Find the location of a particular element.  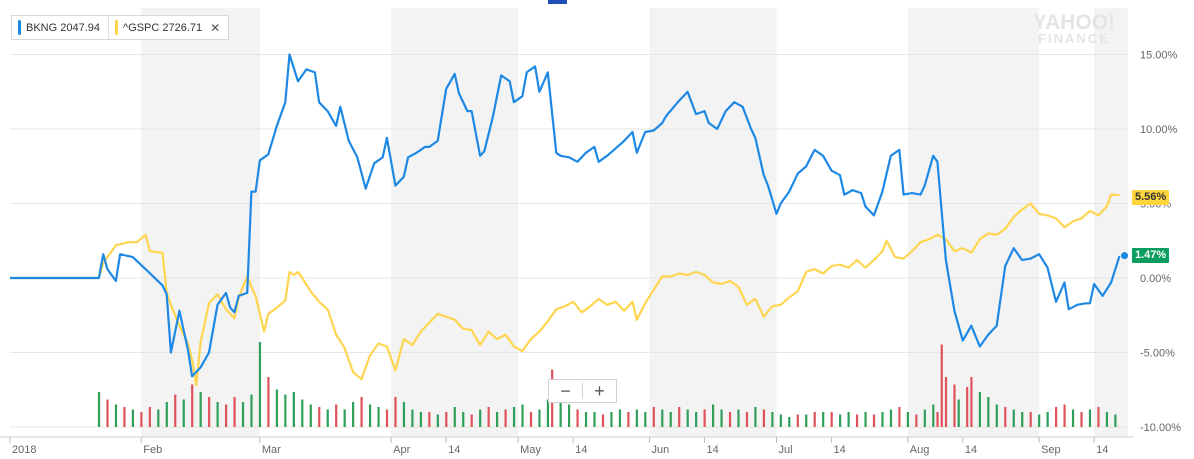

bkng-color-swatch is located at coordinates (19, 27).